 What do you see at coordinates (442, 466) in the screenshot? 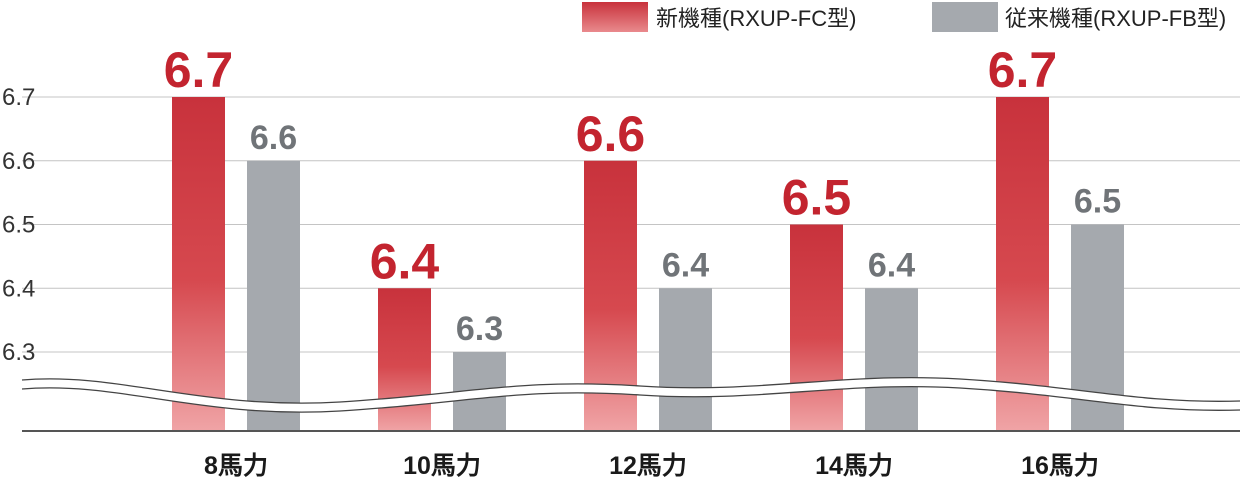
I see `x-tick-label: 10馬力` at bounding box center [442, 466].